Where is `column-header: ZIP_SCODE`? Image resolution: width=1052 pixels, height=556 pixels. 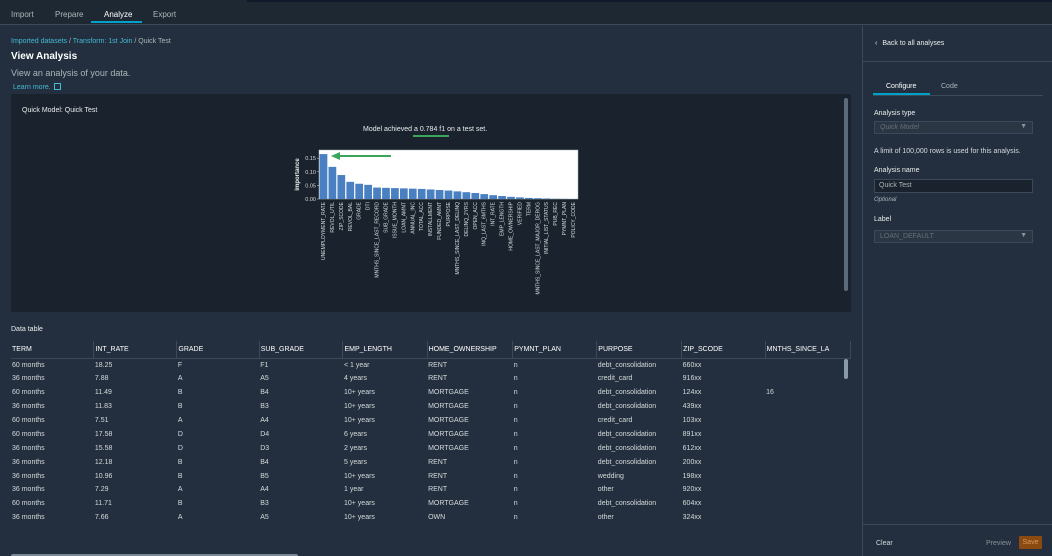
column-header: ZIP_SCODE is located at coordinates (723, 350).